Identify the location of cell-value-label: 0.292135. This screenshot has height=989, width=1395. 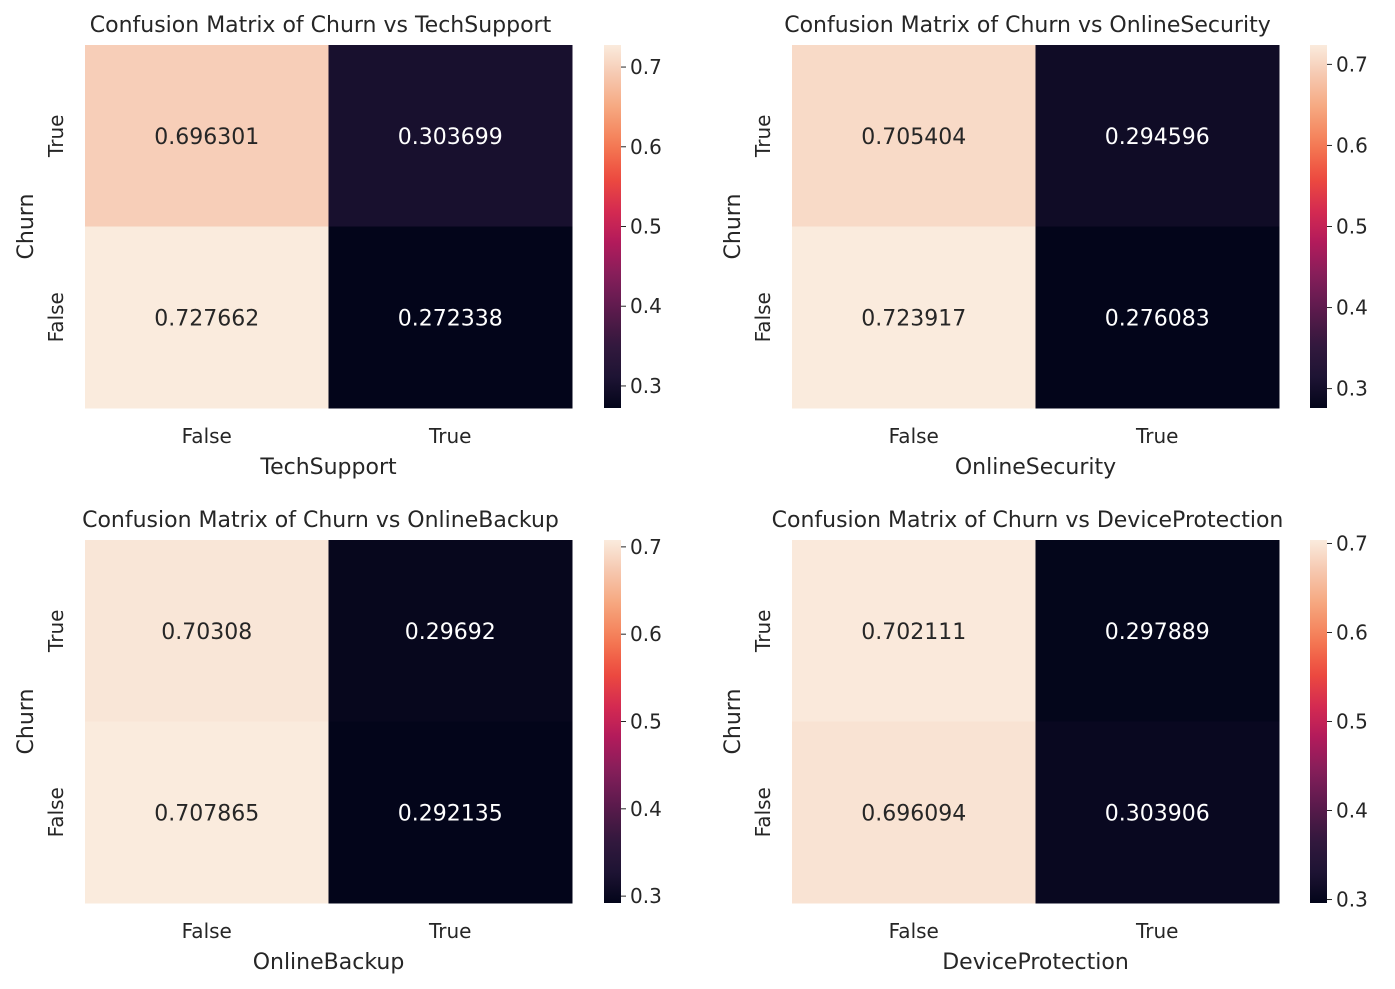
(450, 813).